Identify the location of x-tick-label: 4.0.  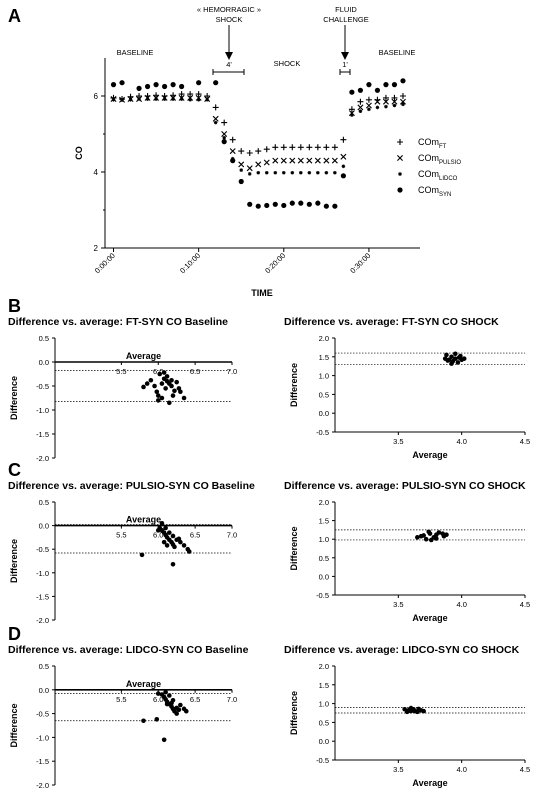
(461, 604).